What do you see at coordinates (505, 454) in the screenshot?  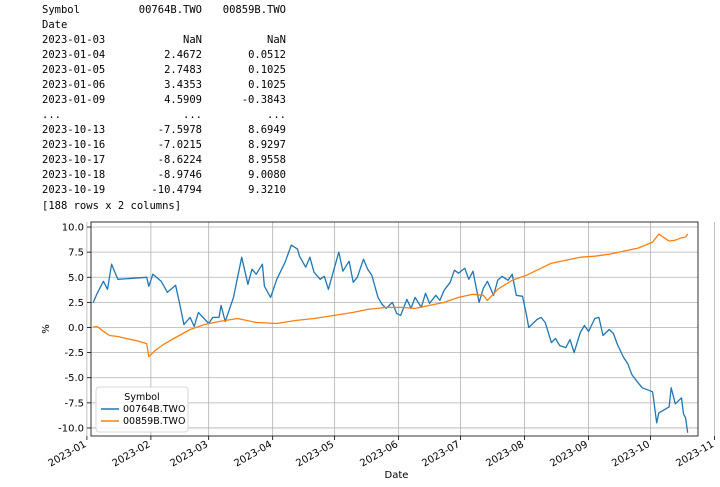 I see `x-tick-label: 2023-08` at bounding box center [505, 454].